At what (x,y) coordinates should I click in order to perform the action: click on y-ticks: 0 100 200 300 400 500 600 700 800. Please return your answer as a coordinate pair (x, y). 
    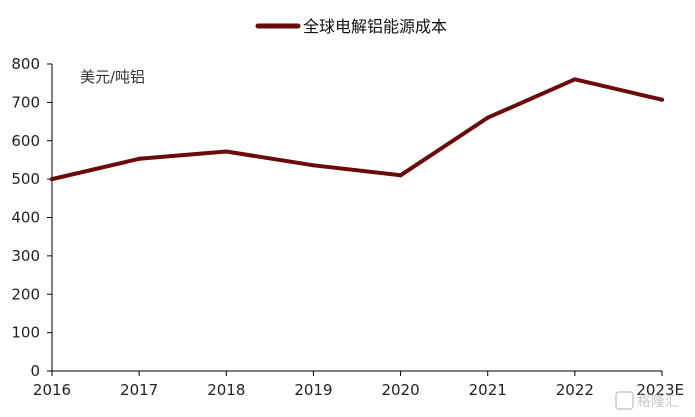
    Looking at the image, I should click on (31, 217).